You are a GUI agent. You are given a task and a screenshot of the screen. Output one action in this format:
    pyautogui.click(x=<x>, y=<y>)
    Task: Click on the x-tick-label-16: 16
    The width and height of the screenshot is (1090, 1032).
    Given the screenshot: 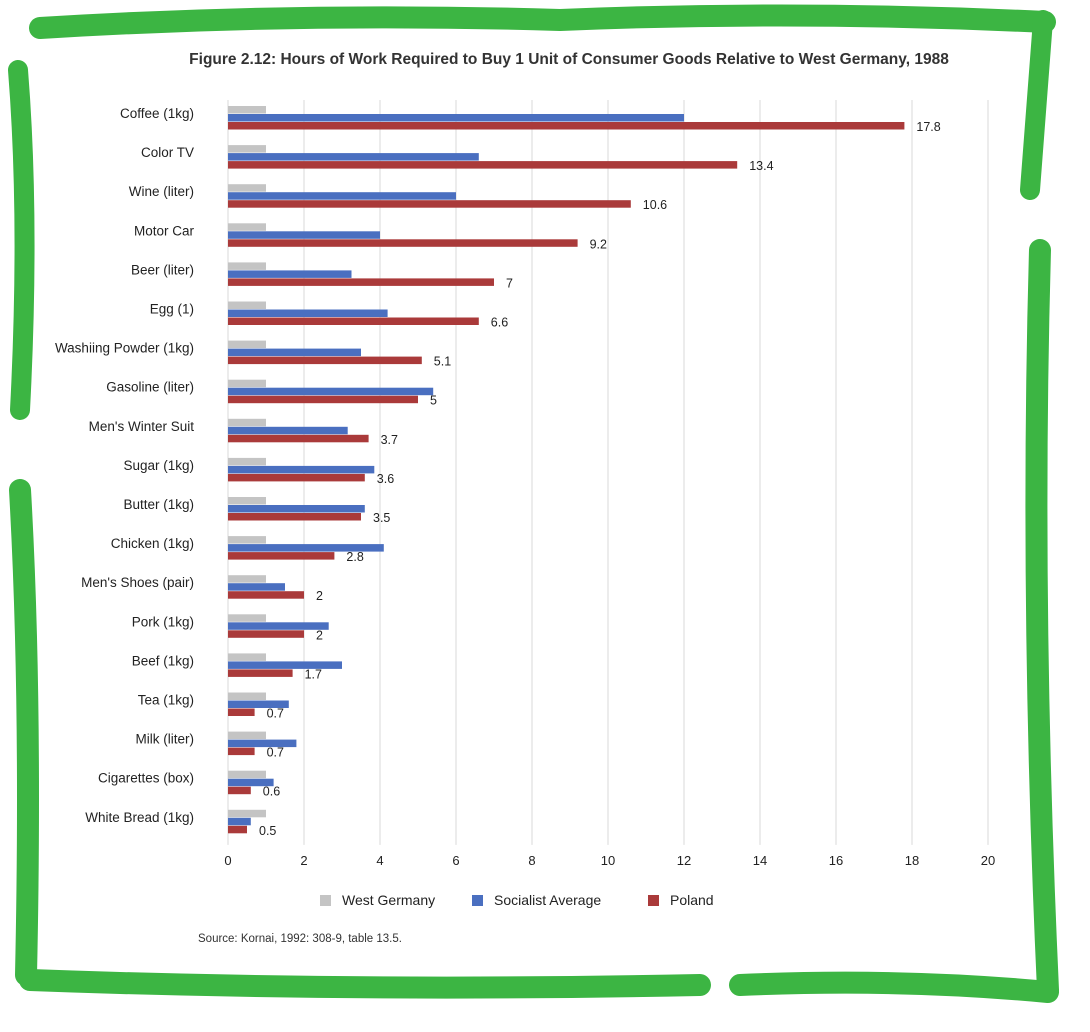 What is the action you would take?
    pyautogui.click(x=836, y=860)
    